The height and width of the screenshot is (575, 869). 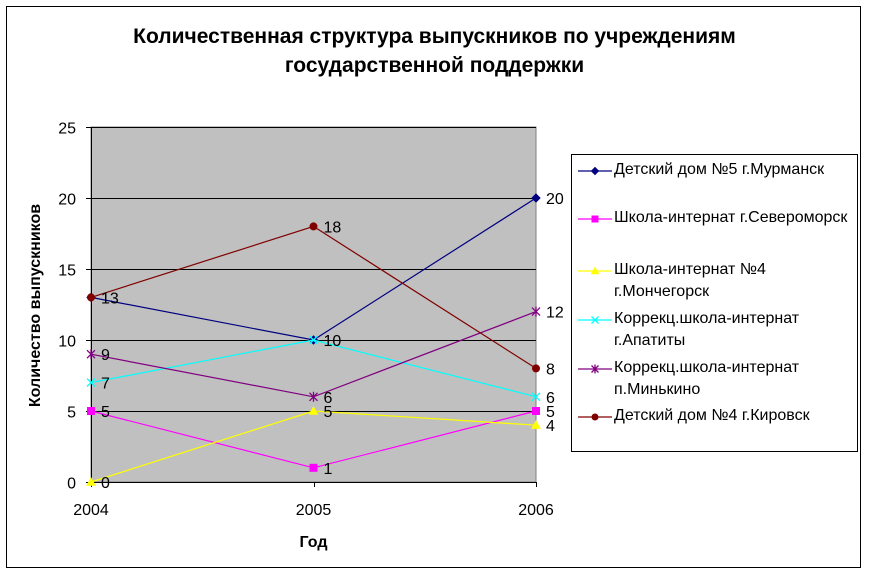 I want to click on data-label: 0, so click(x=105, y=483).